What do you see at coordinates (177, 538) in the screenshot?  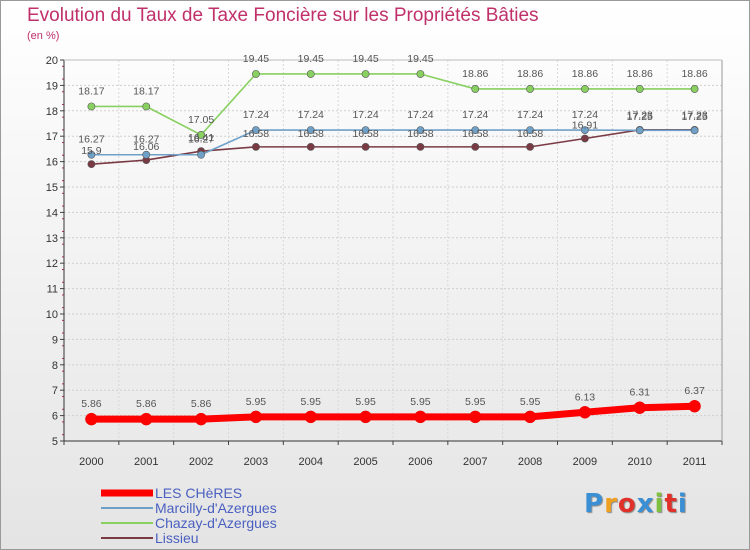 I see `legend-label: Lissieu` at bounding box center [177, 538].